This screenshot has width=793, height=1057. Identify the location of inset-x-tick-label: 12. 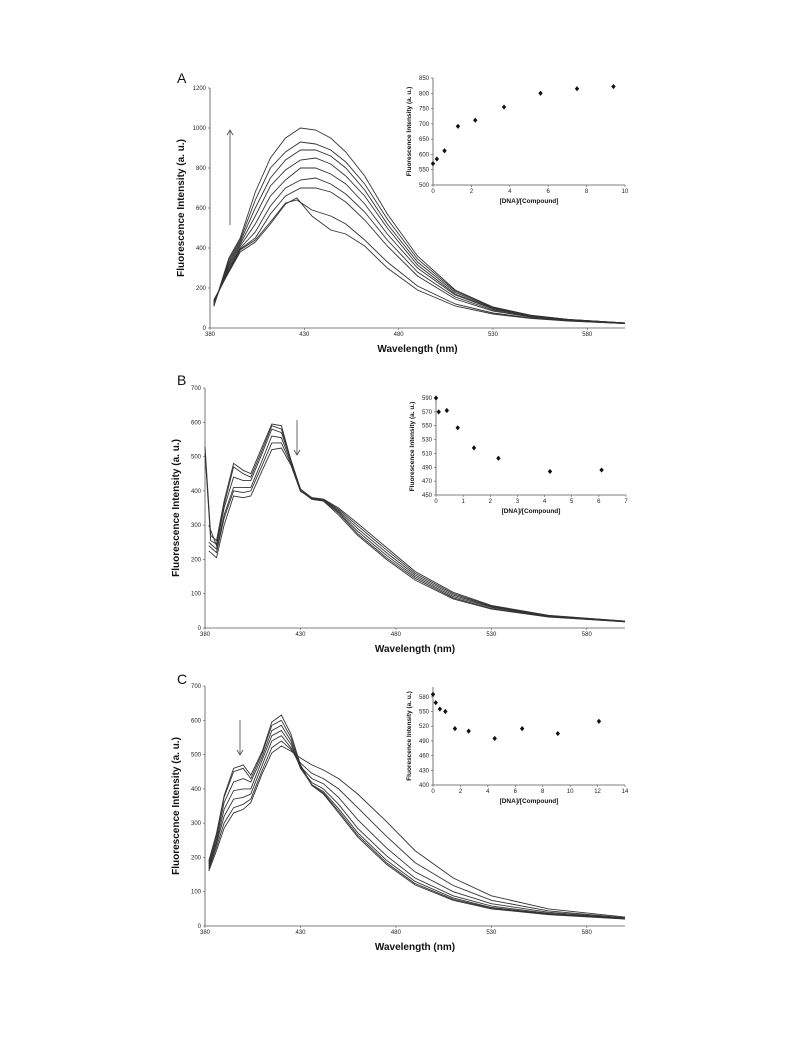
(597, 792).